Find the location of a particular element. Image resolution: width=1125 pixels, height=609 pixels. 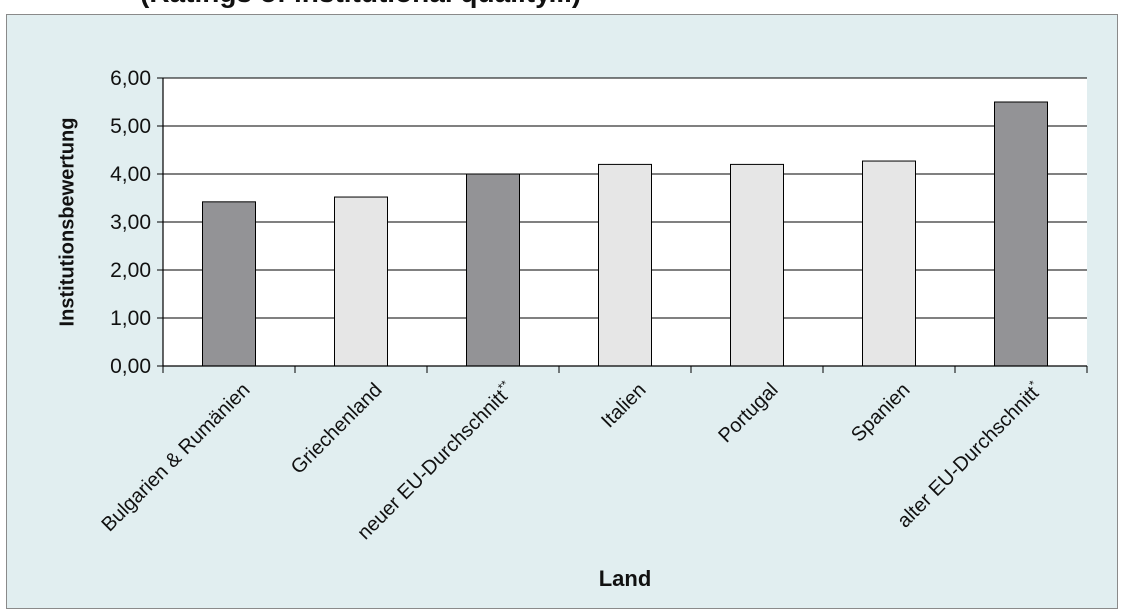

x-tick-label: alter EU-Durchschnitt* is located at coordinates (969, 454).